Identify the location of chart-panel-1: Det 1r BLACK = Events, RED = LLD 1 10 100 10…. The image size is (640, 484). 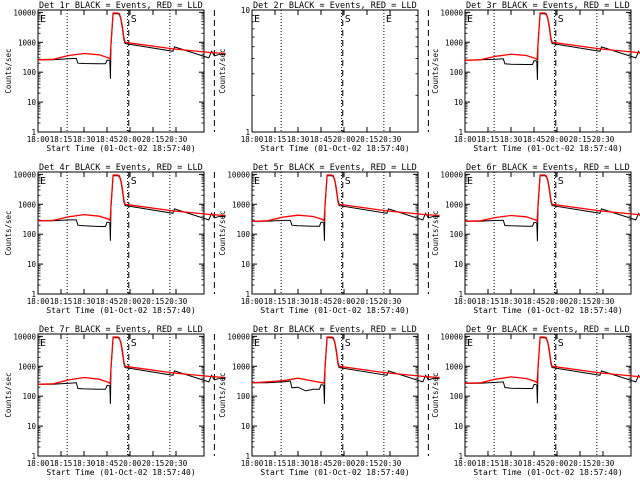
(115, 77).